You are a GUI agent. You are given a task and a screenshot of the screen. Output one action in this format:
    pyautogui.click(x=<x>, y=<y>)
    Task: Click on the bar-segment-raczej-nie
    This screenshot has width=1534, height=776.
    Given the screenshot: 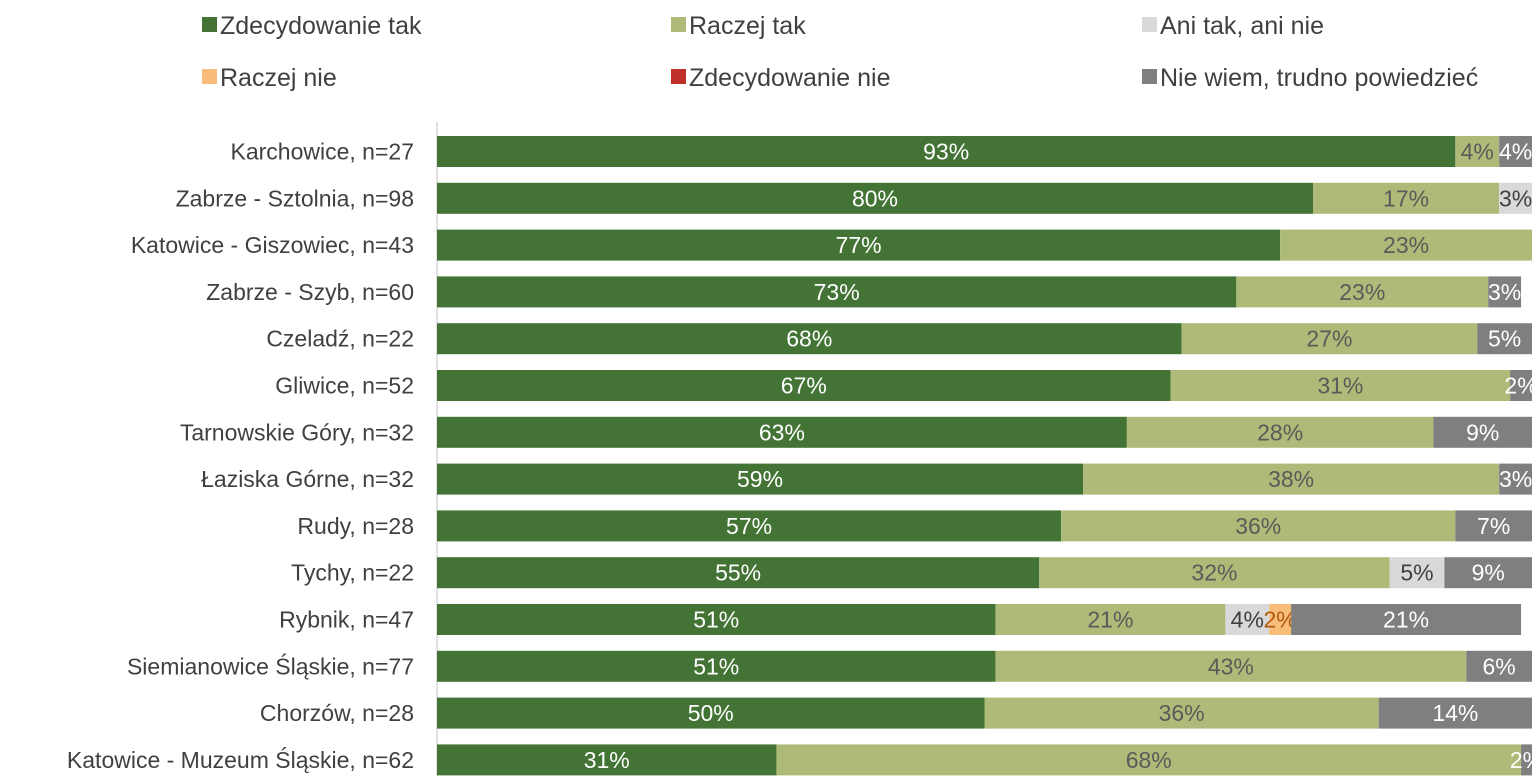 What is the action you would take?
    pyautogui.click(x=1280, y=619)
    